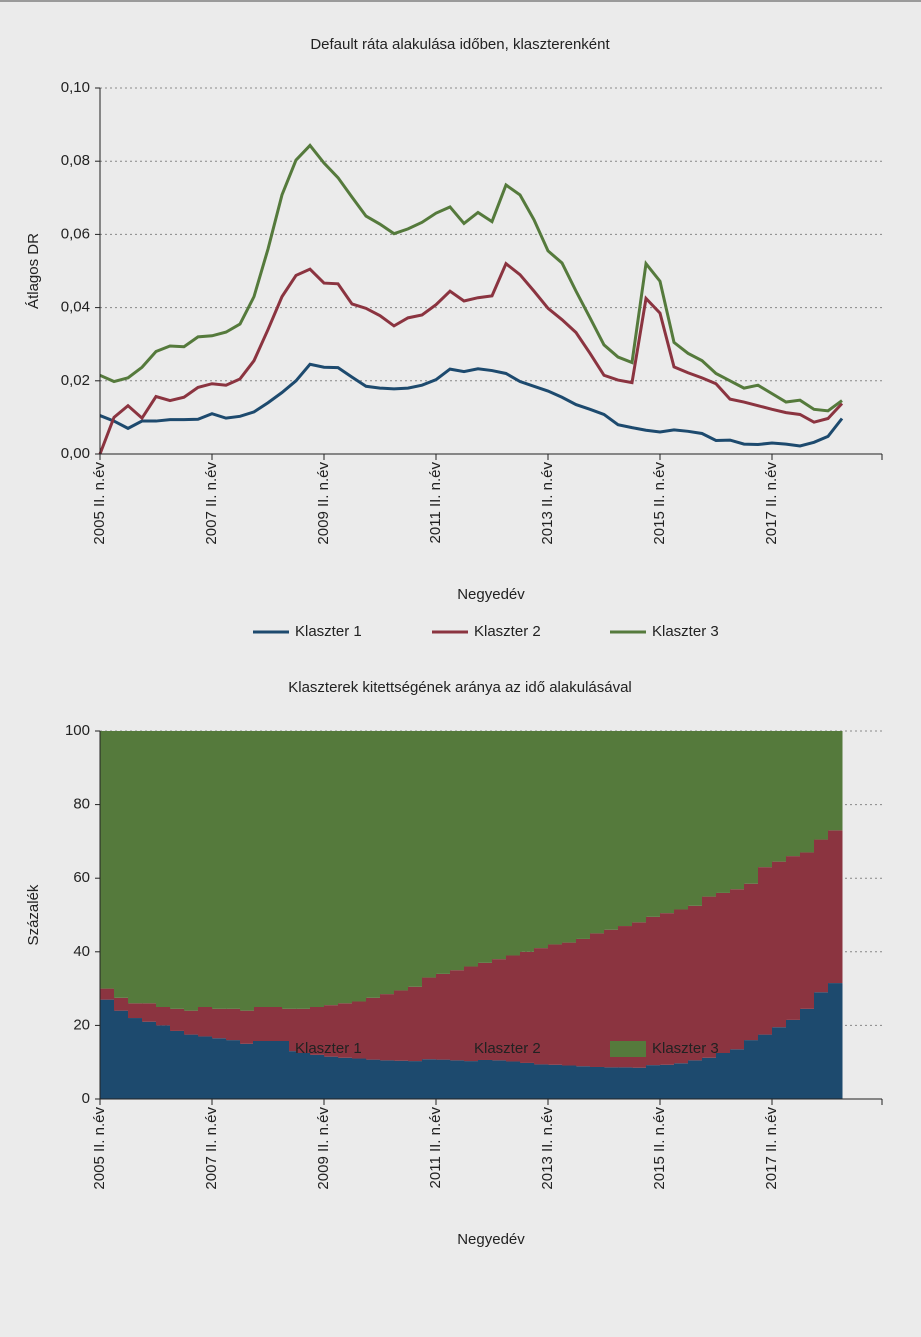  I want to click on y-tick-label: 40, so click(81, 951).